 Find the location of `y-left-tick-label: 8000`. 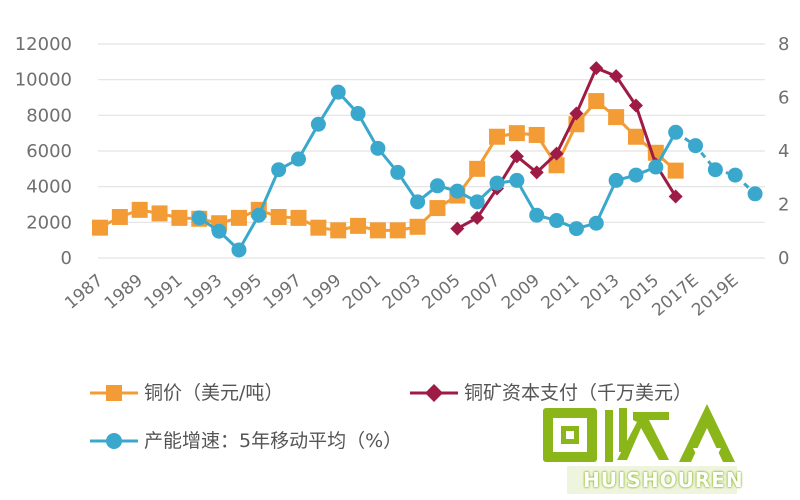

y-left-tick-label: 8000 is located at coordinates (49, 115).